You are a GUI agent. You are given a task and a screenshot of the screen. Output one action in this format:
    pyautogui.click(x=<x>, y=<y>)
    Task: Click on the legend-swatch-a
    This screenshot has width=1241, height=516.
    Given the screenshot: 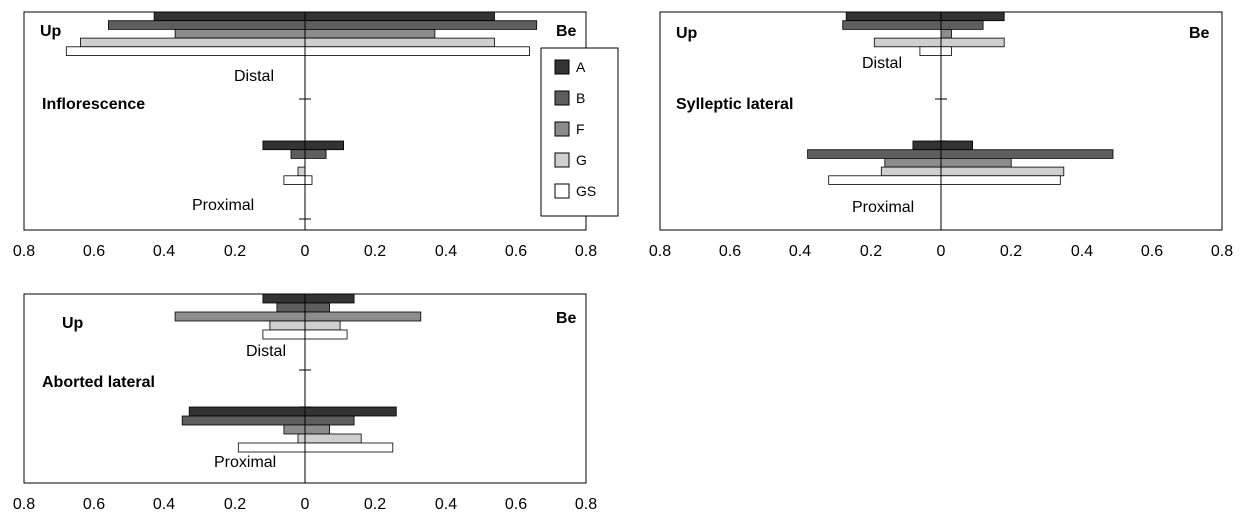 What is the action you would take?
    pyautogui.click(x=562, y=67)
    